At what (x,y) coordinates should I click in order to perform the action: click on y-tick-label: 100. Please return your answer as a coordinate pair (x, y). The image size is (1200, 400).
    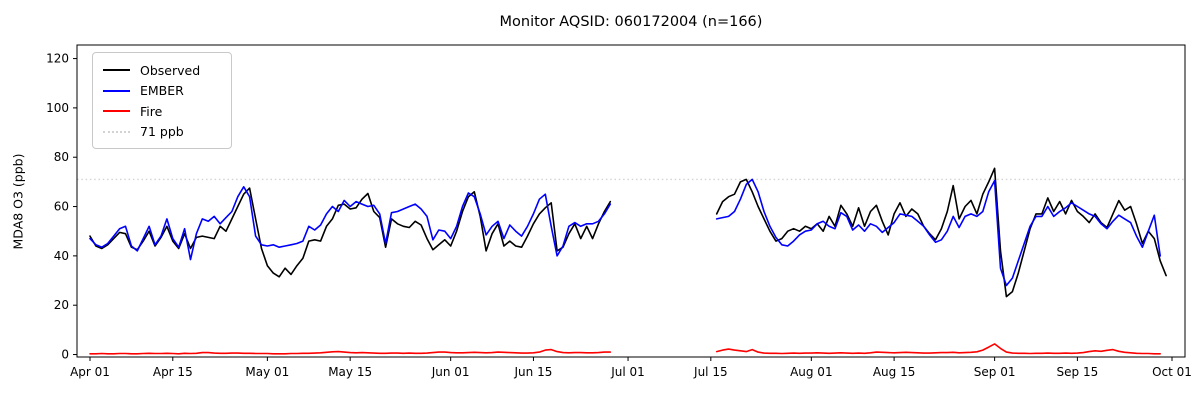
    Looking at the image, I should click on (57, 108).